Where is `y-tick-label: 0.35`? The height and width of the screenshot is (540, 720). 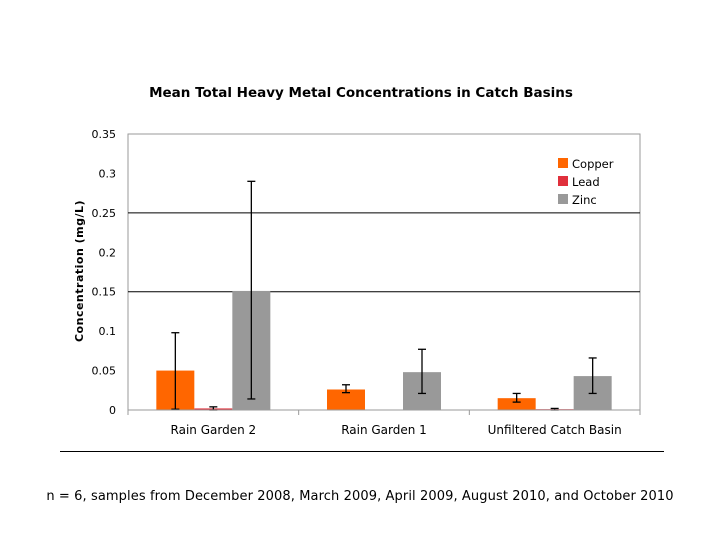
y-tick-label: 0.35 is located at coordinates (104, 134).